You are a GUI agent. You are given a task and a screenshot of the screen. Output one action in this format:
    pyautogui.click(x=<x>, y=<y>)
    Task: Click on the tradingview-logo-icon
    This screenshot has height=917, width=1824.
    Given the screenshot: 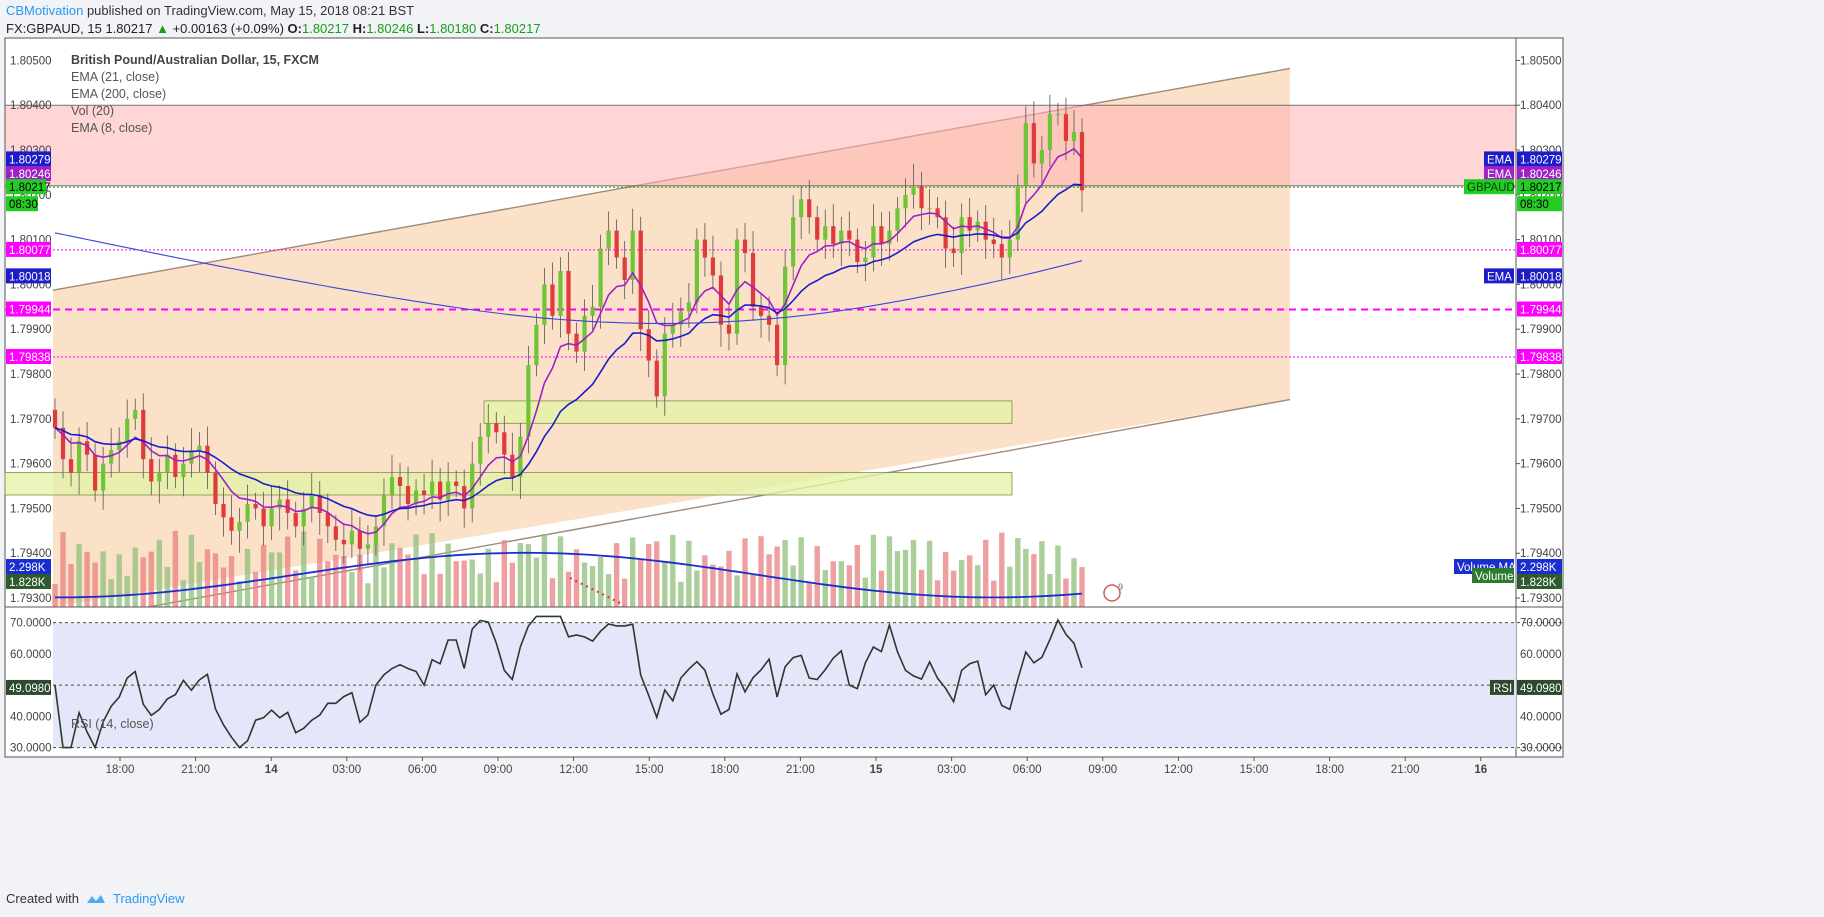 What is the action you would take?
    pyautogui.click(x=95, y=898)
    